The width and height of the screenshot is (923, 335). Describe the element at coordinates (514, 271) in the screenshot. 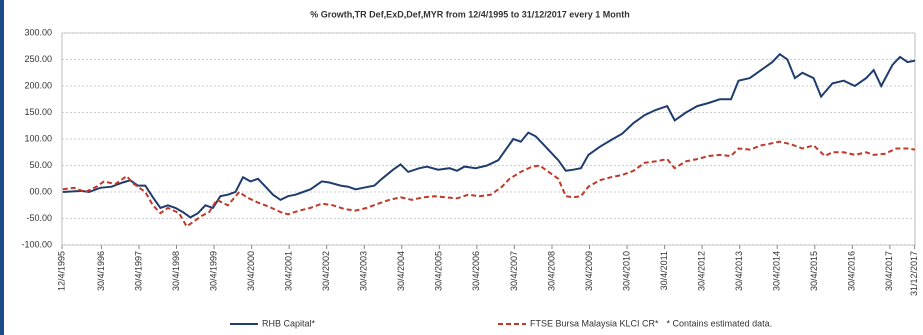

I see `x-tick-label: 30/4/2007` at that location.